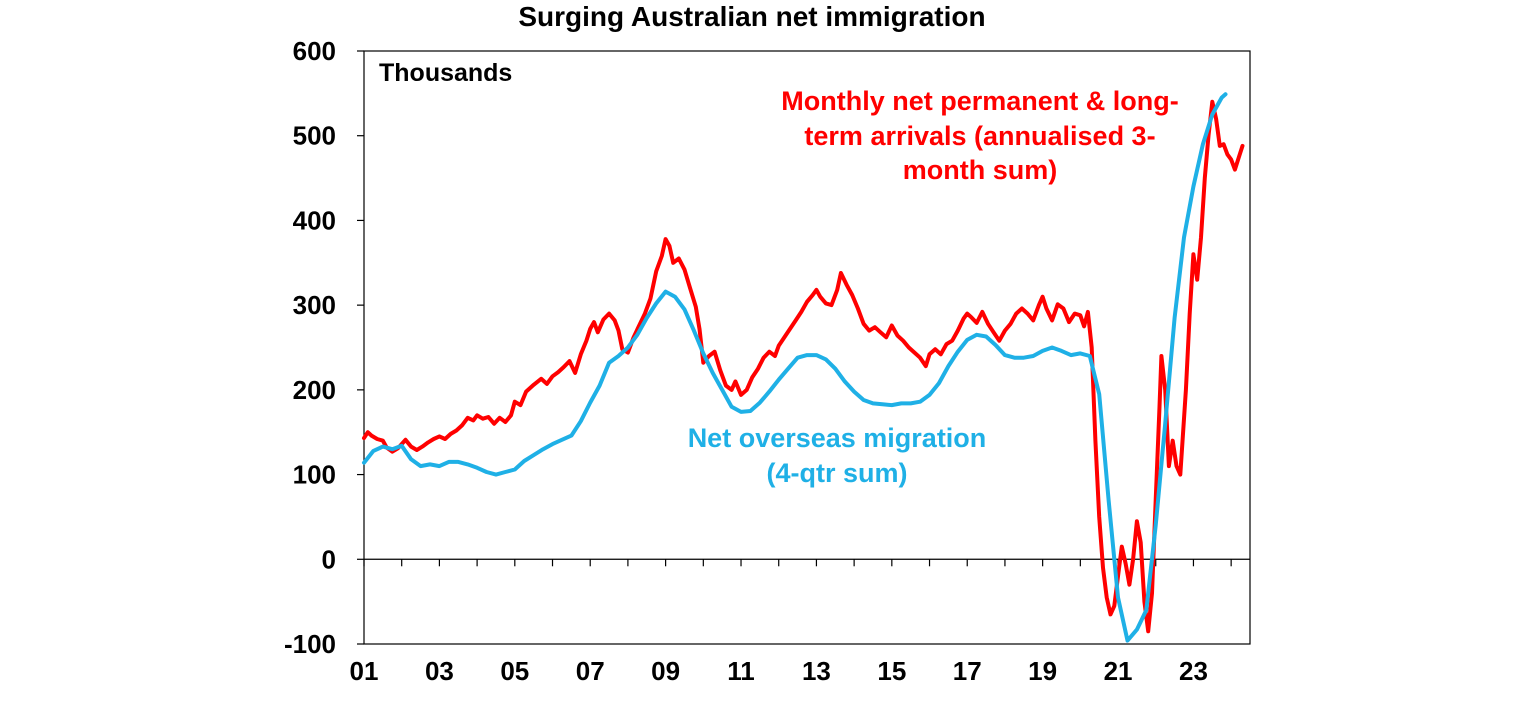 This screenshot has width=1536, height=707. What do you see at coordinates (980, 170) in the screenshot?
I see `series-label-monthly-line-3: month sum)` at bounding box center [980, 170].